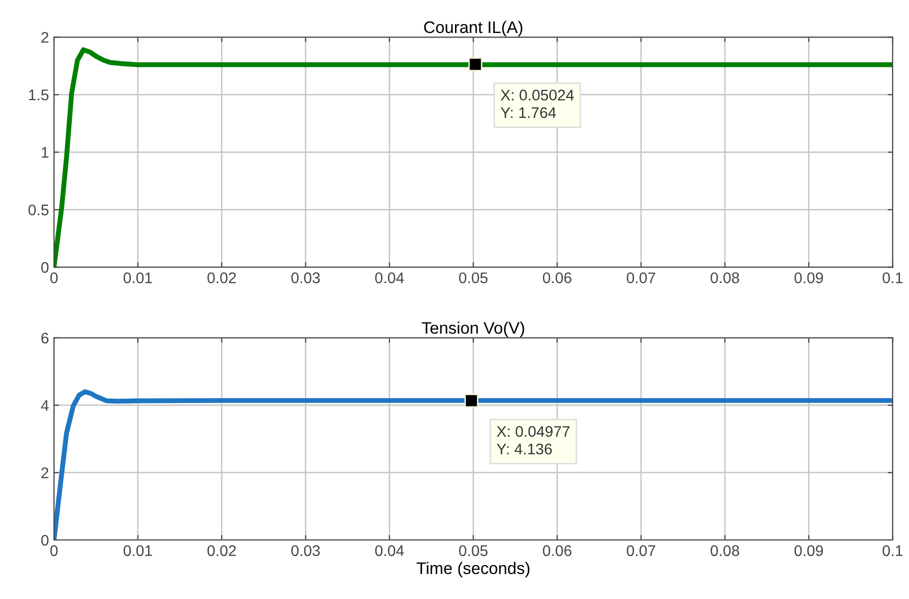 This screenshot has width=909, height=599. Describe the element at coordinates (45, 152) in the screenshot. I see `y-tick-label: 1` at that location.